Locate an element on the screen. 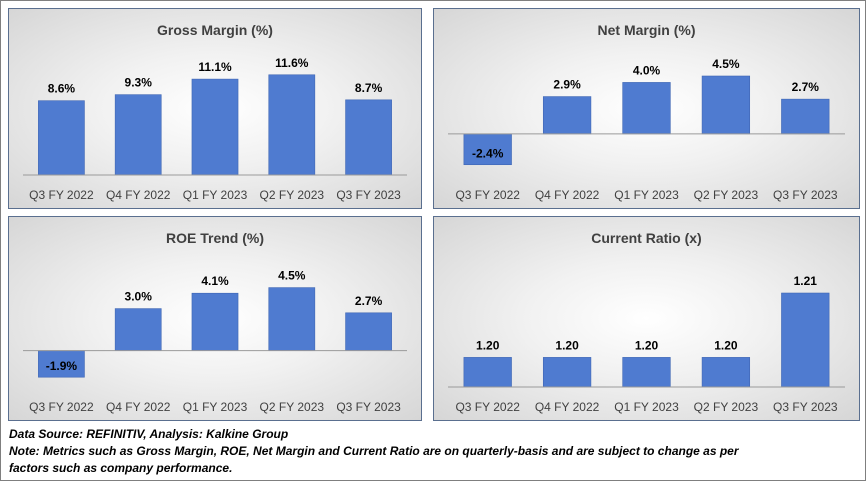  data-label: -1.9% is located at coordinates (62, 366).